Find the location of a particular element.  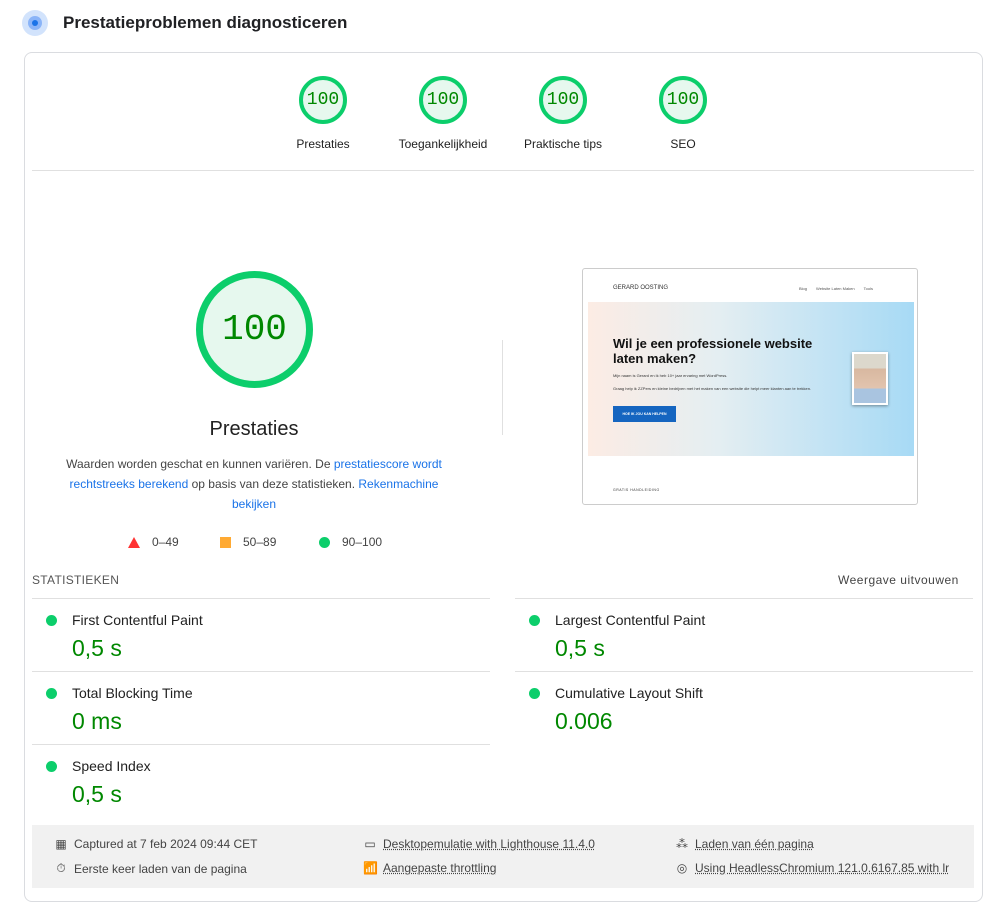

gauge-label: Prestaties is located at coordinates (323, 144).